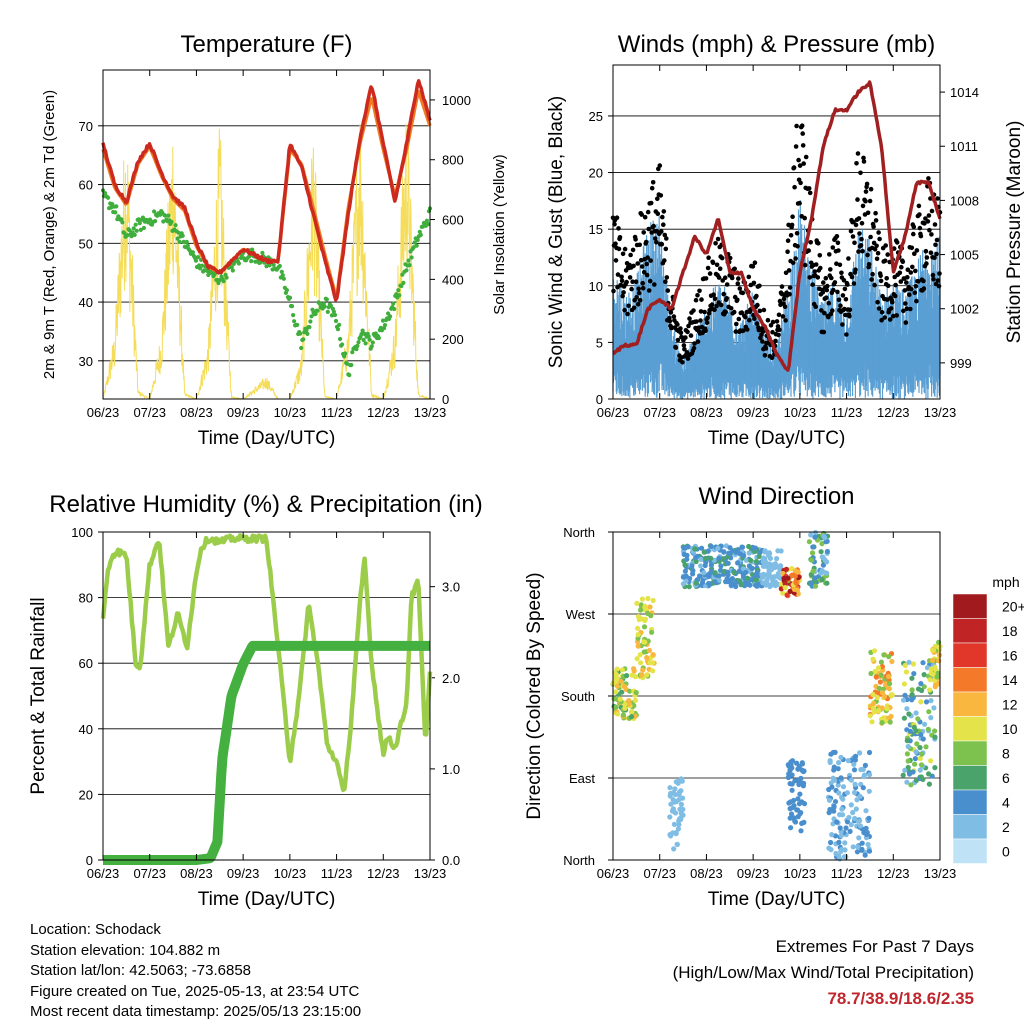 This screenshot has height=1024, width=1024. I want to click on x-tick-label: 08/23, so click(196, 873).